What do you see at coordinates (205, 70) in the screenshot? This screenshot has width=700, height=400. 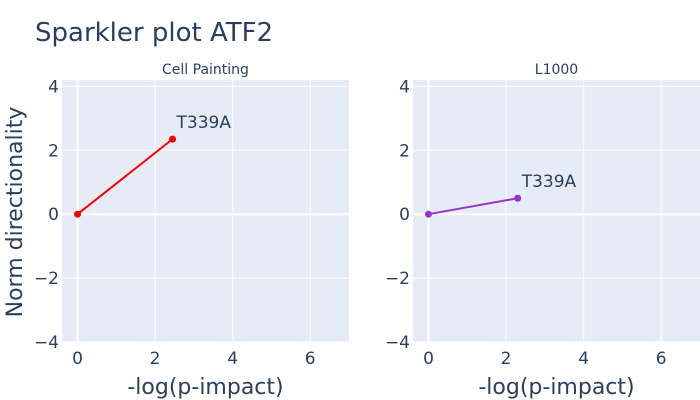 I see `subplot-title: Cell Painting` at bounding box center [205, 70].